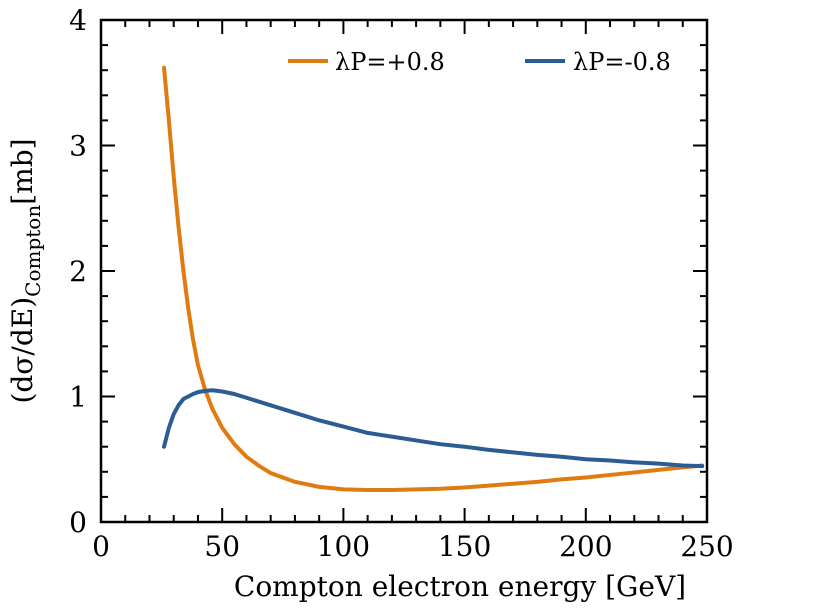 The height and width of the screenshot is (608, 829). Describe the element at coordinates (78, 271) in the screenshot. I see `y-tick-label: 2` at that location.